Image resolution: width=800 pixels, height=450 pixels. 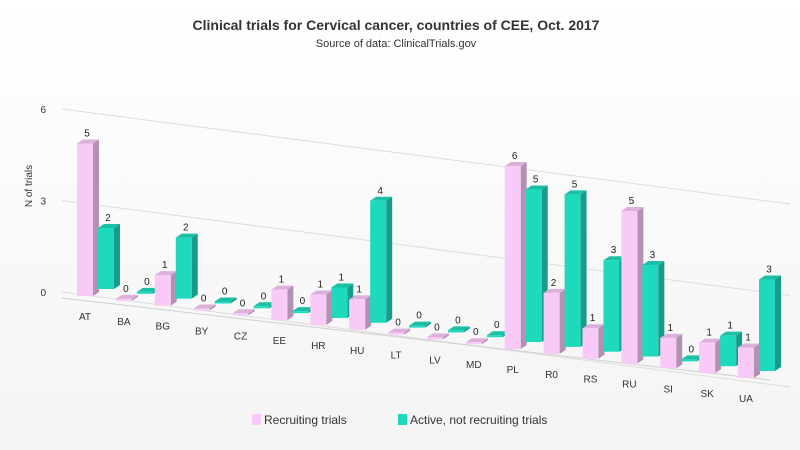 I want to click on y-axis-label: N of trials, so click(x=29, y=186).